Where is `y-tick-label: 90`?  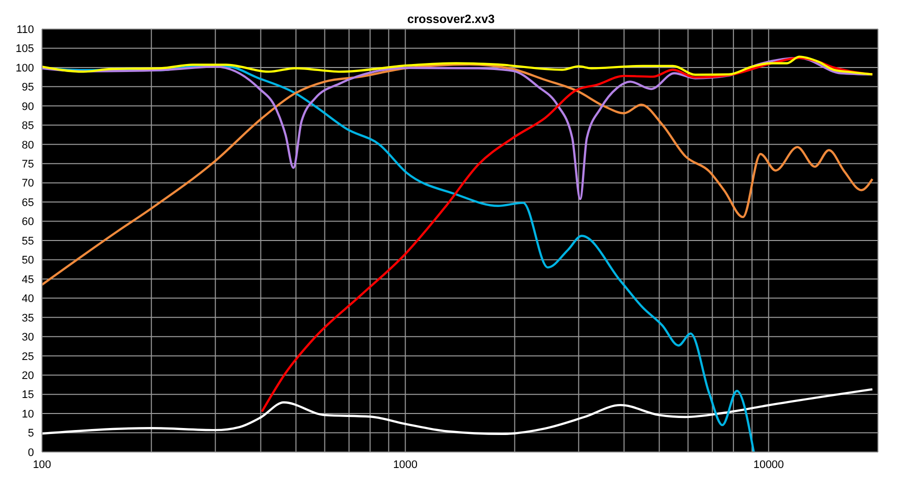 y-tick-label: 90 is located at coordinates (28, 106).